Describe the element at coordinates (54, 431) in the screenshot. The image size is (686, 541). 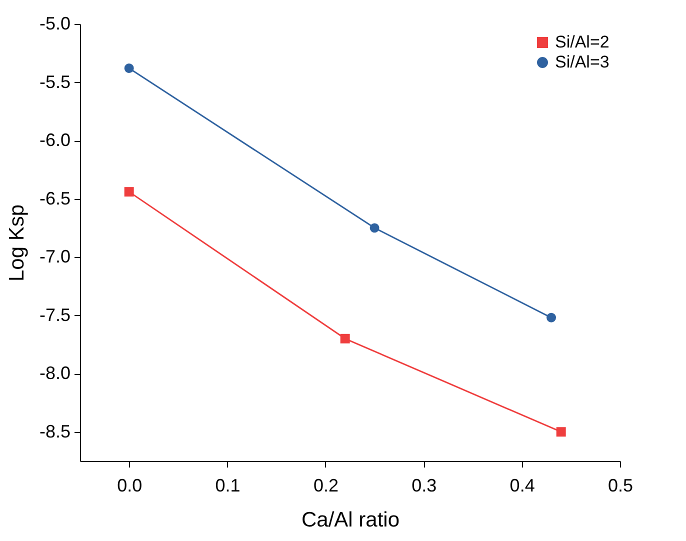
I see `y-tick-label: -8.5` at that location.